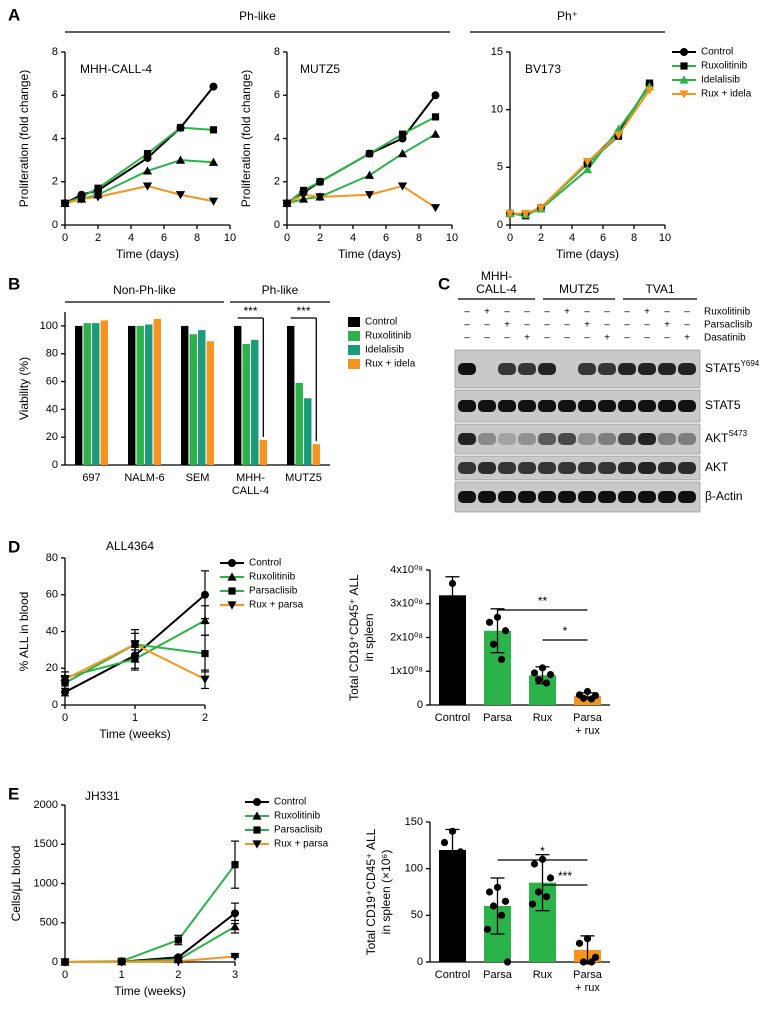 The image size is (783, 1019). What do you see at coordinates (46, 844) in the screenshot?
I see `y-tick-label: 1500` at bounding box center [46, 844].